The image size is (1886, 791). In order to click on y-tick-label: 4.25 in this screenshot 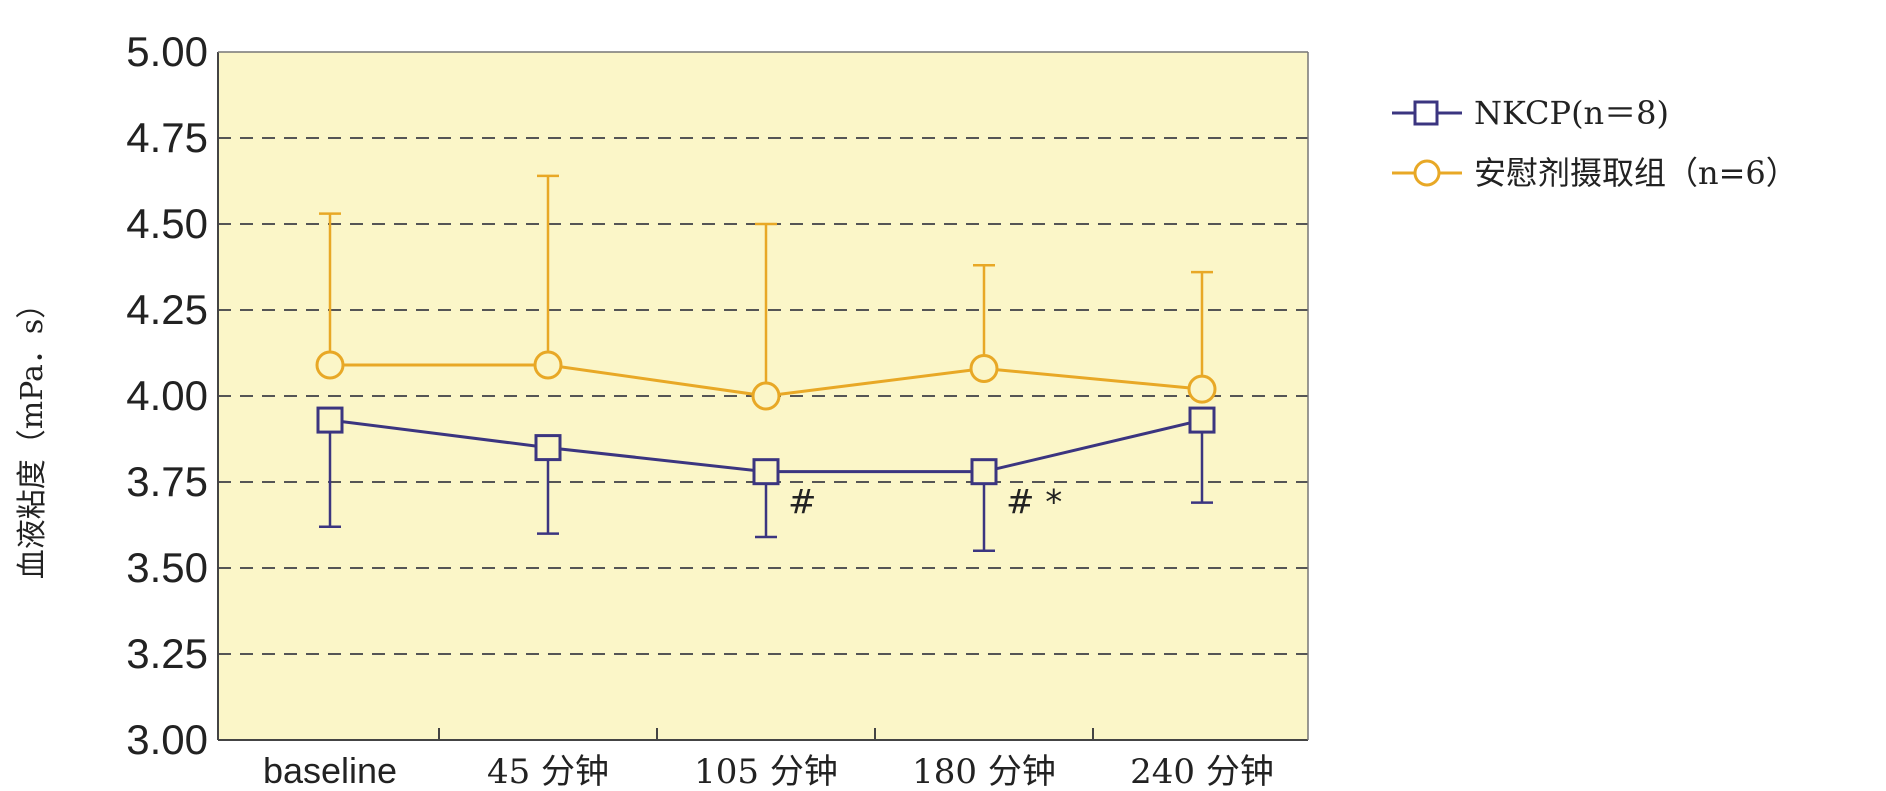, I will do `click(167, 309)`.